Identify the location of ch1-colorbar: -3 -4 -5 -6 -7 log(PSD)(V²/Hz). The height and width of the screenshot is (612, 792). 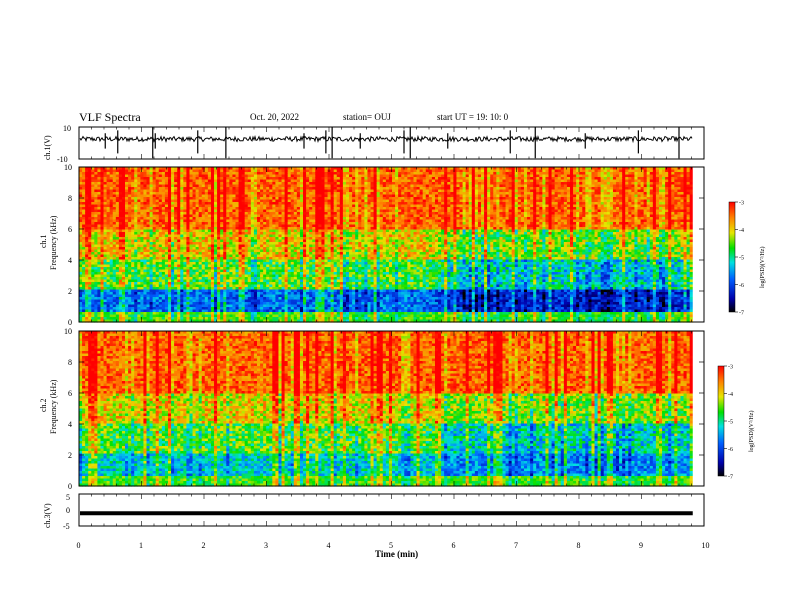
(747, 259).